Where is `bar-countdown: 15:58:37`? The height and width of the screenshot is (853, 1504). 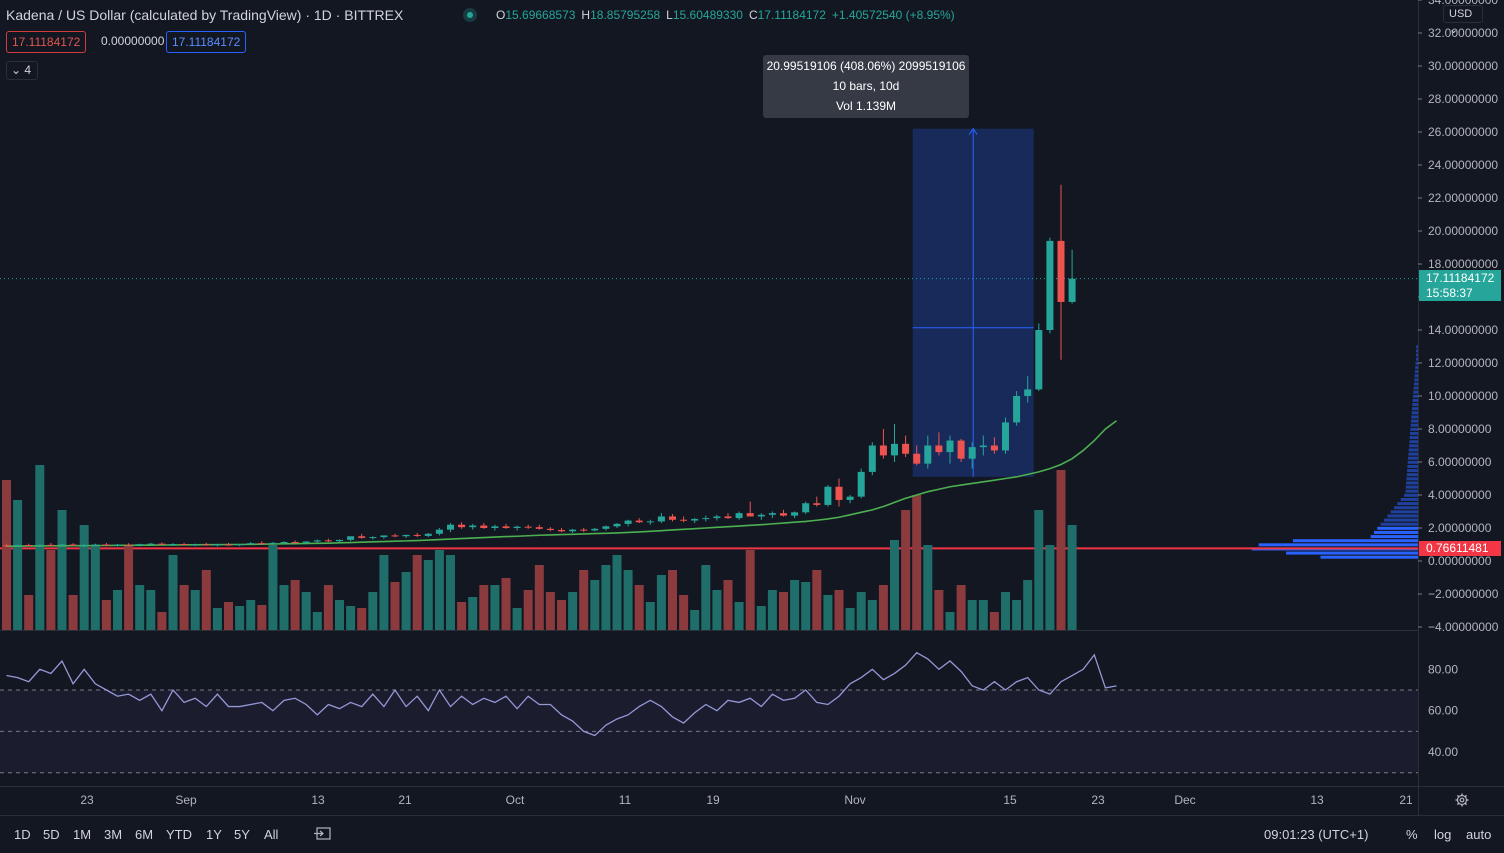 bar-countdown: 15:58:37 is located at coordinates (1449, 293).